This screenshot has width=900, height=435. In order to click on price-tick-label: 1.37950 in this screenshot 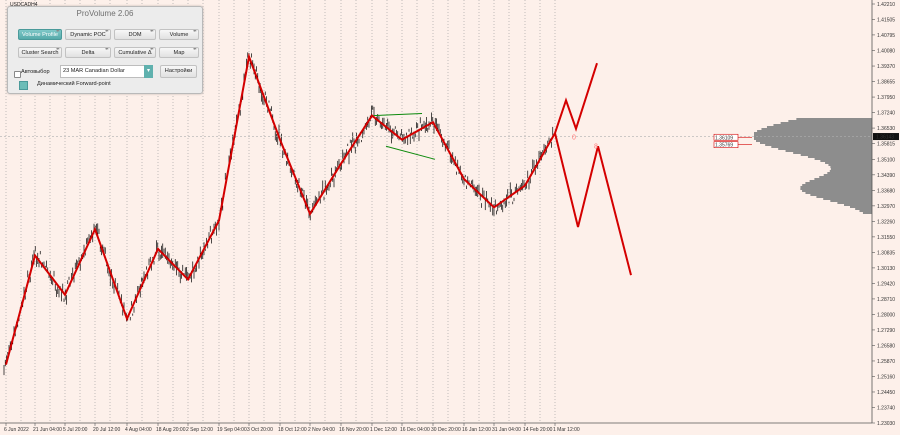, I will do `click(886, 98)`.